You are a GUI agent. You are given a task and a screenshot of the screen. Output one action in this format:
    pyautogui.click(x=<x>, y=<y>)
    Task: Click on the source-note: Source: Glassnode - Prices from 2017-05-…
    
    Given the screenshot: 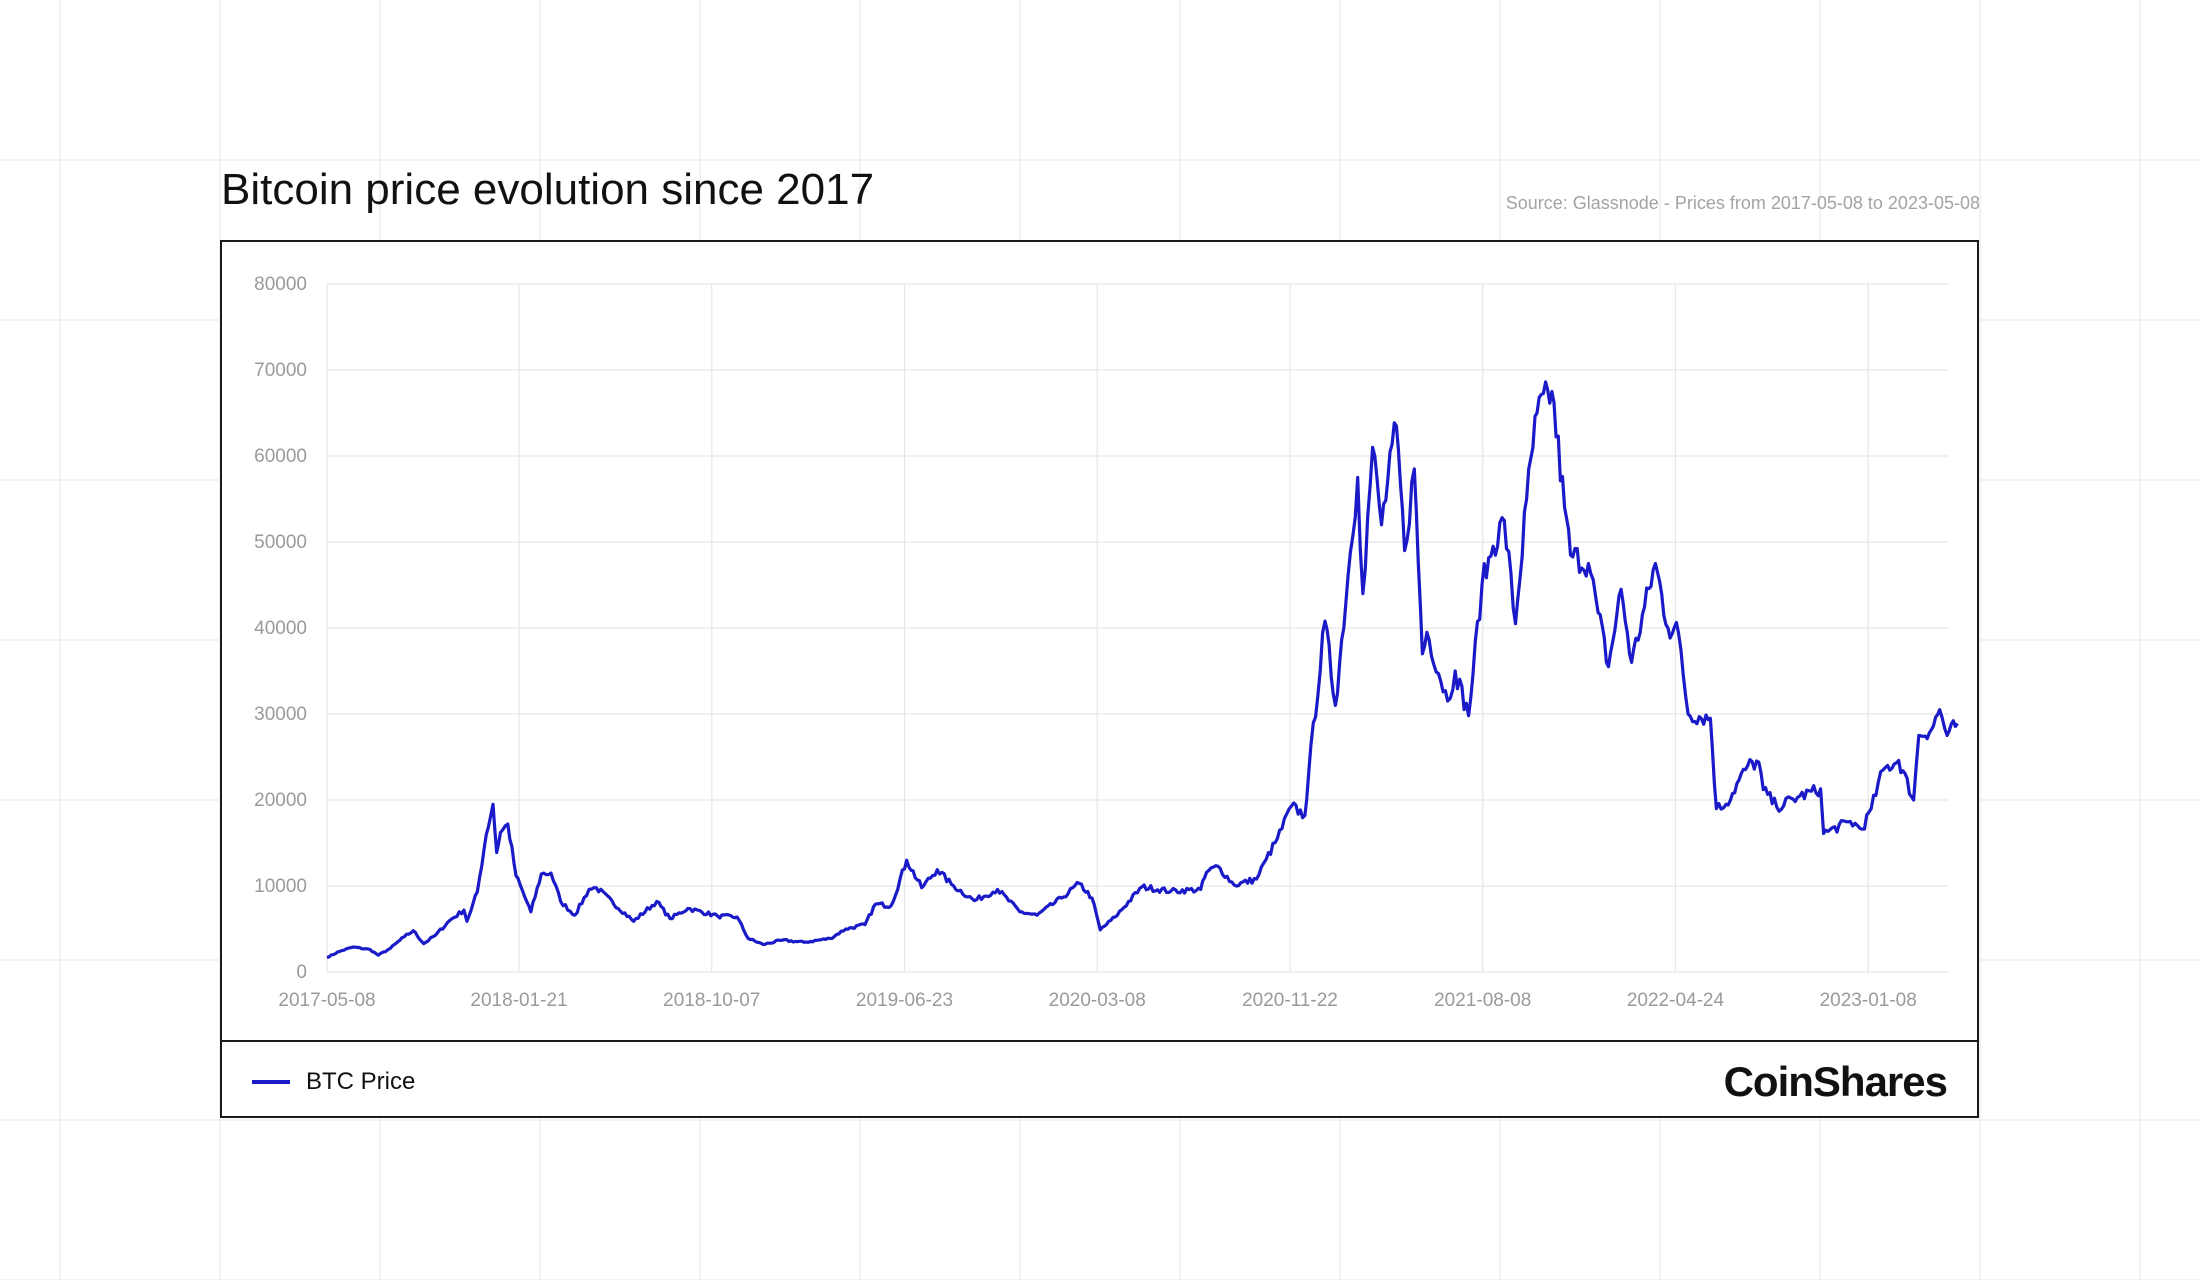 What is the action you would take?
    pyautogui.click(x=1742, y=203)
    